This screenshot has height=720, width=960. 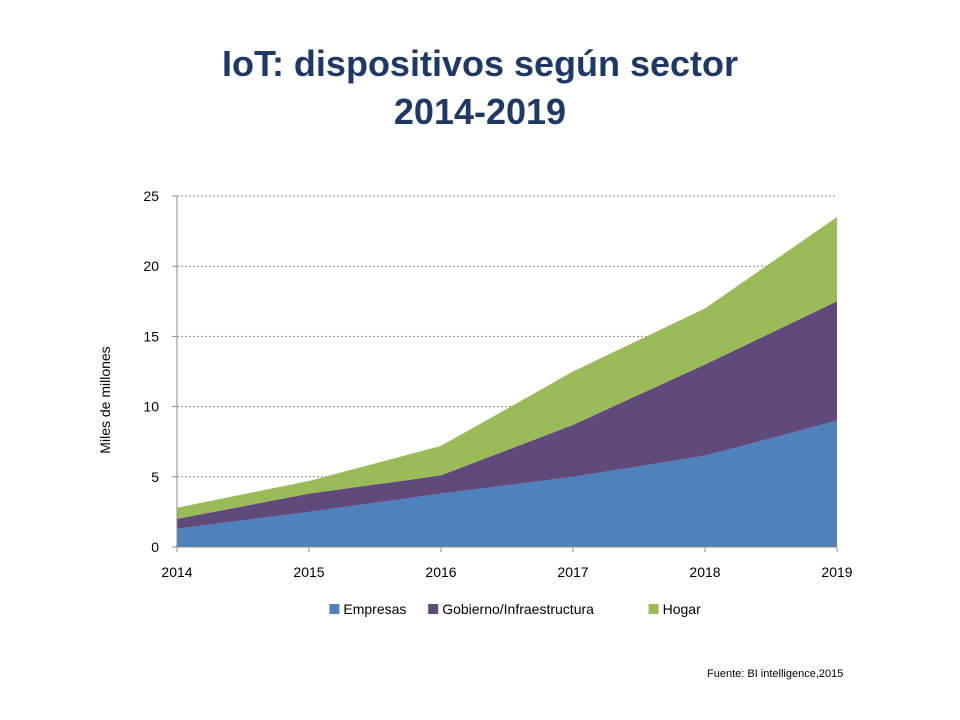 I want to click on legend-label-1: Empresas, so click(x=374, y=609).